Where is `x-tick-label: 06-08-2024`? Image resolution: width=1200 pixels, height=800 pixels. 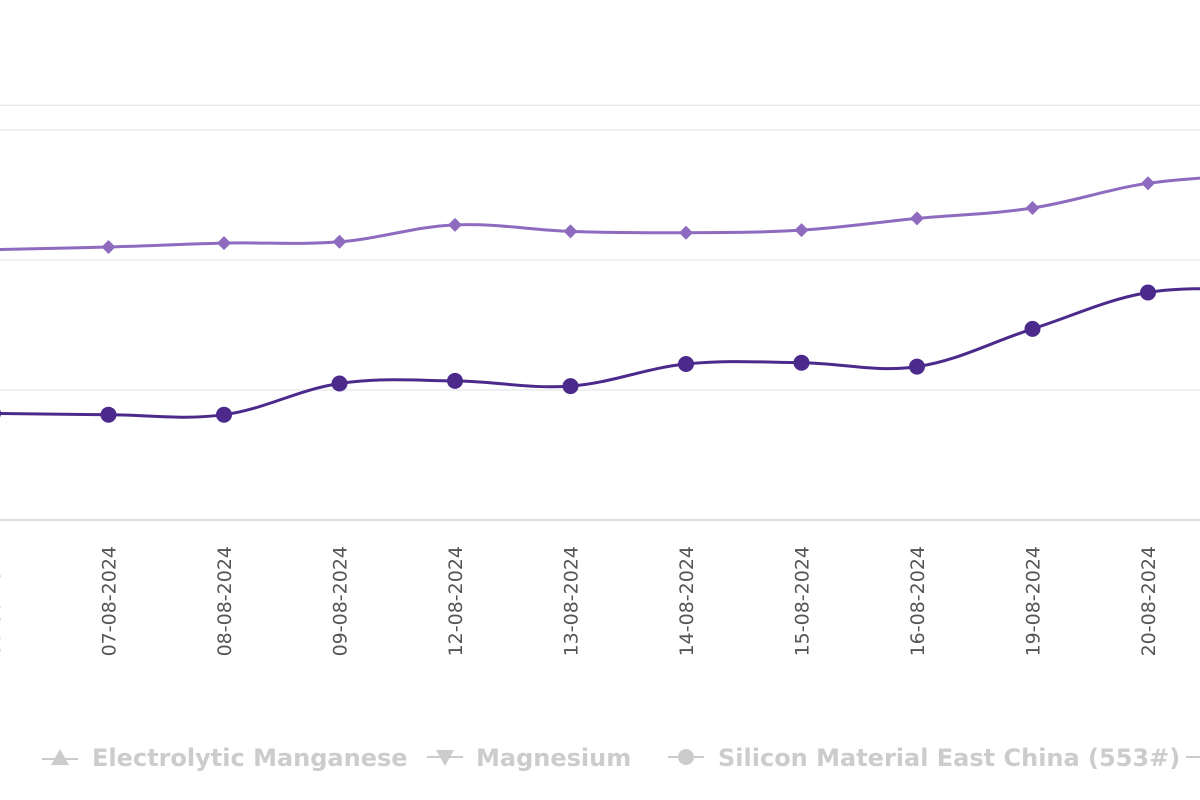
x-tick-label: 06-08-2024 is located at coordinates (2, 601).